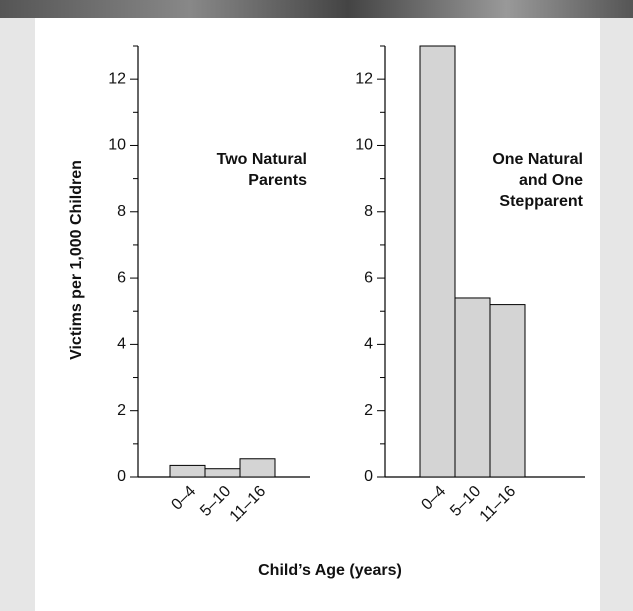 This screenshot has height=611, width=633. What do you see at coordinates (551, 180) in the screenshot?
I see `annotation: and One` at bounding box center [551, 180].